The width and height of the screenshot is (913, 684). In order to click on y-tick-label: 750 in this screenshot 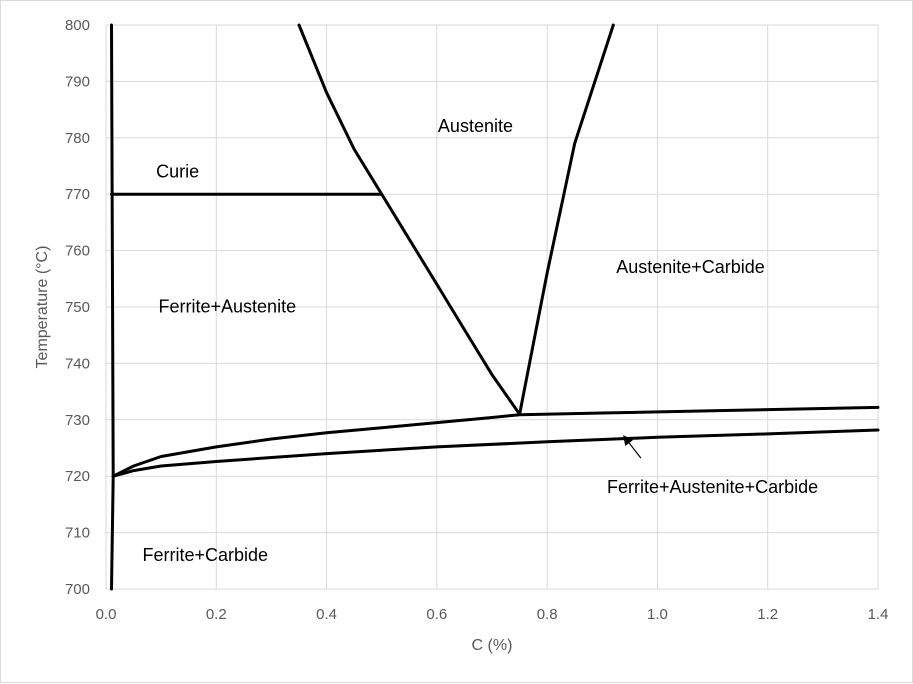, I will do `click(77, 307)`.